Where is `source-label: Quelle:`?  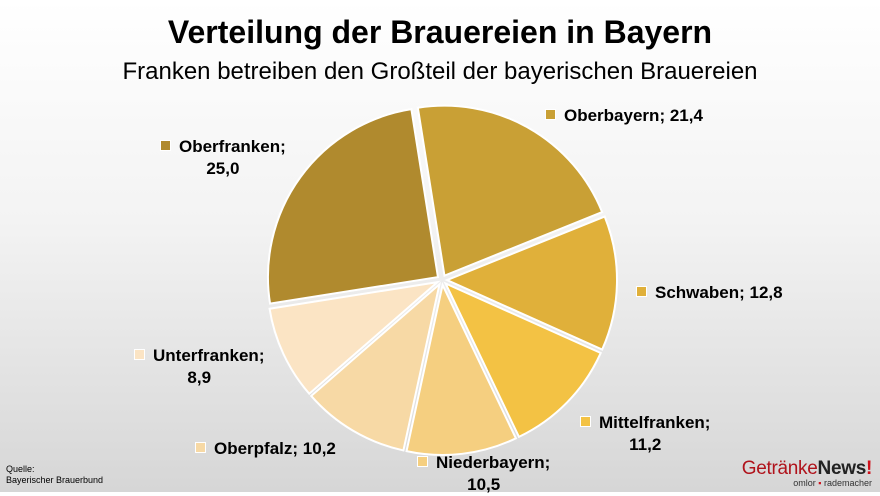 source-label: Quelle: is located at coordinates (20, 469).